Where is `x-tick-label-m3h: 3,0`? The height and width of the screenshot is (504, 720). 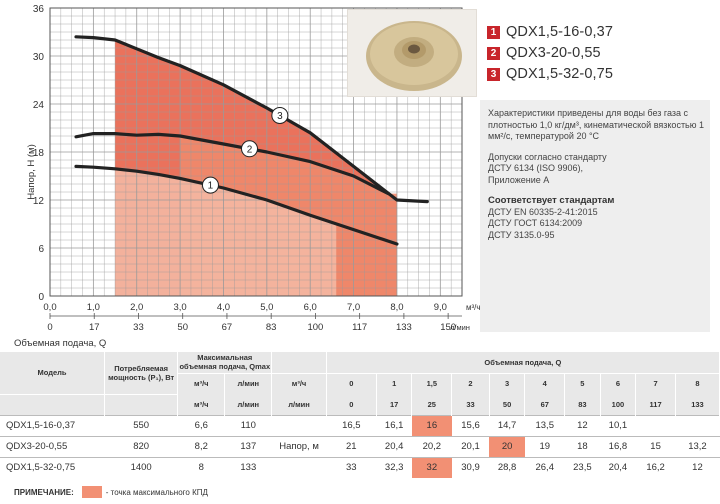
x-tick-label-m3h: 3,0 is located at coordinates (179, 307).